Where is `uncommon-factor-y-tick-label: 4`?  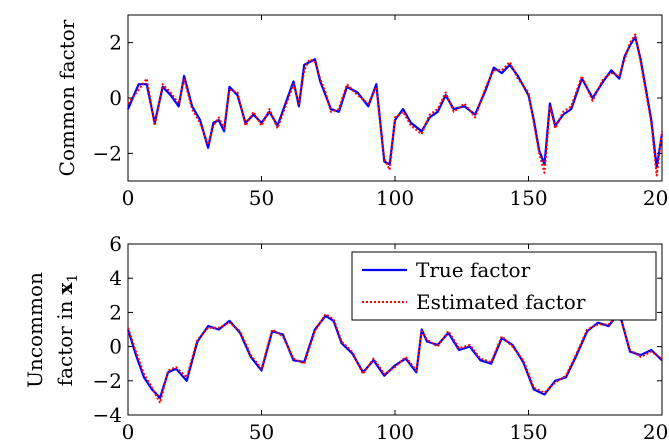 uncommon-factor-y-tick-label: 4 is located at coordinates (115, 278).